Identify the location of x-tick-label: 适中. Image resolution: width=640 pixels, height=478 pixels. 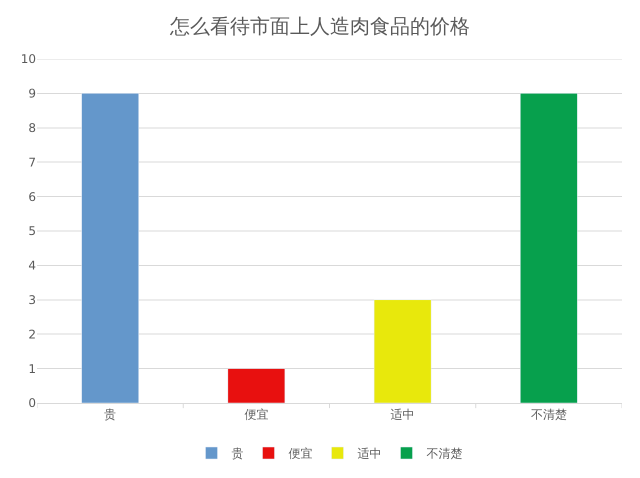
(402, 414).